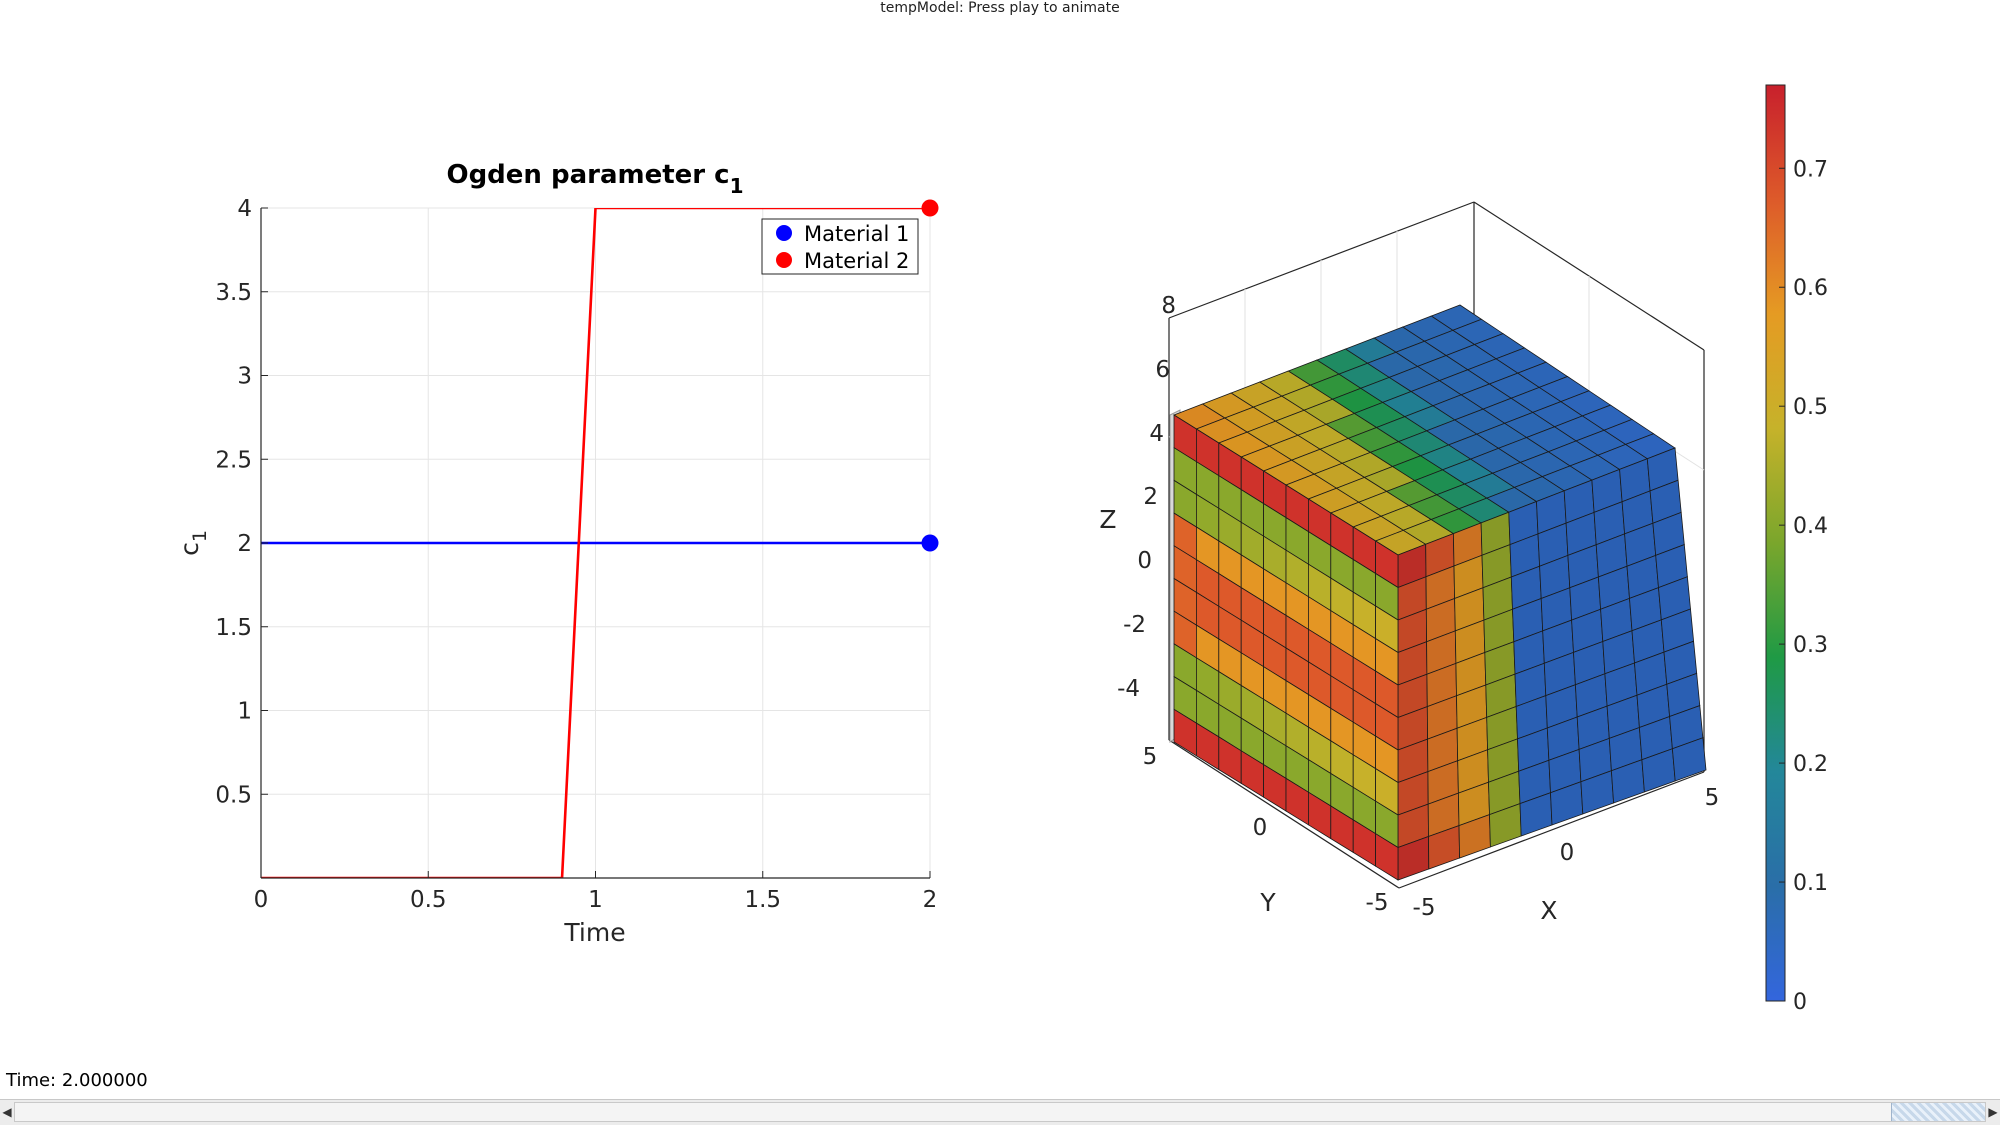 This screenshot has height=1125, width=2000. What do you see at coordinates (737, 186) in the screenshot?
I see `plot-title-subscript: 1` at bounding box center [737, 186].